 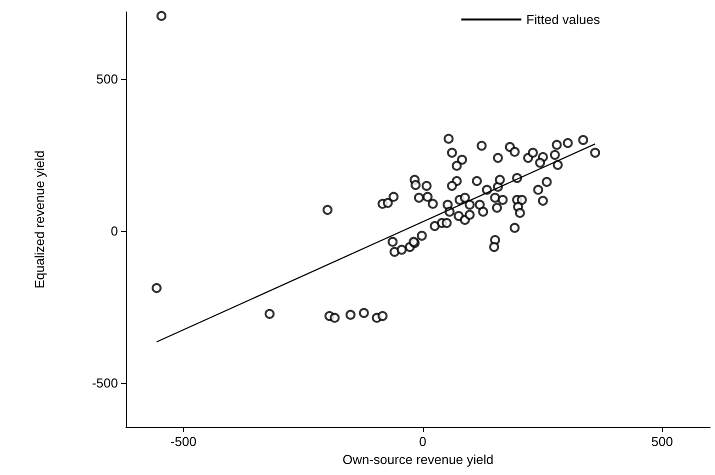 I want to click on y-tick-label: -500, so click(x=105, y=382).